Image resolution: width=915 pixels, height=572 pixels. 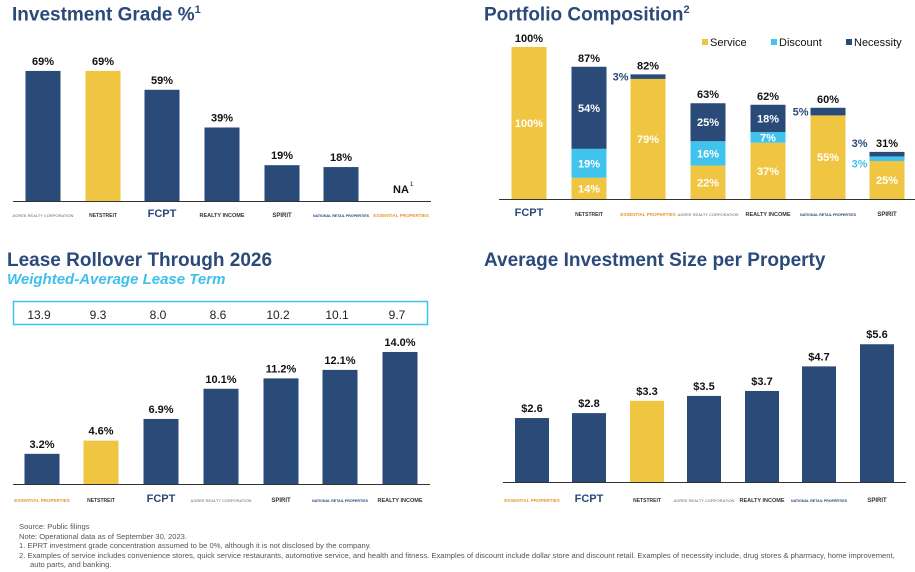 I want to click on segment-label: 18%, so click(x=768, y=119).